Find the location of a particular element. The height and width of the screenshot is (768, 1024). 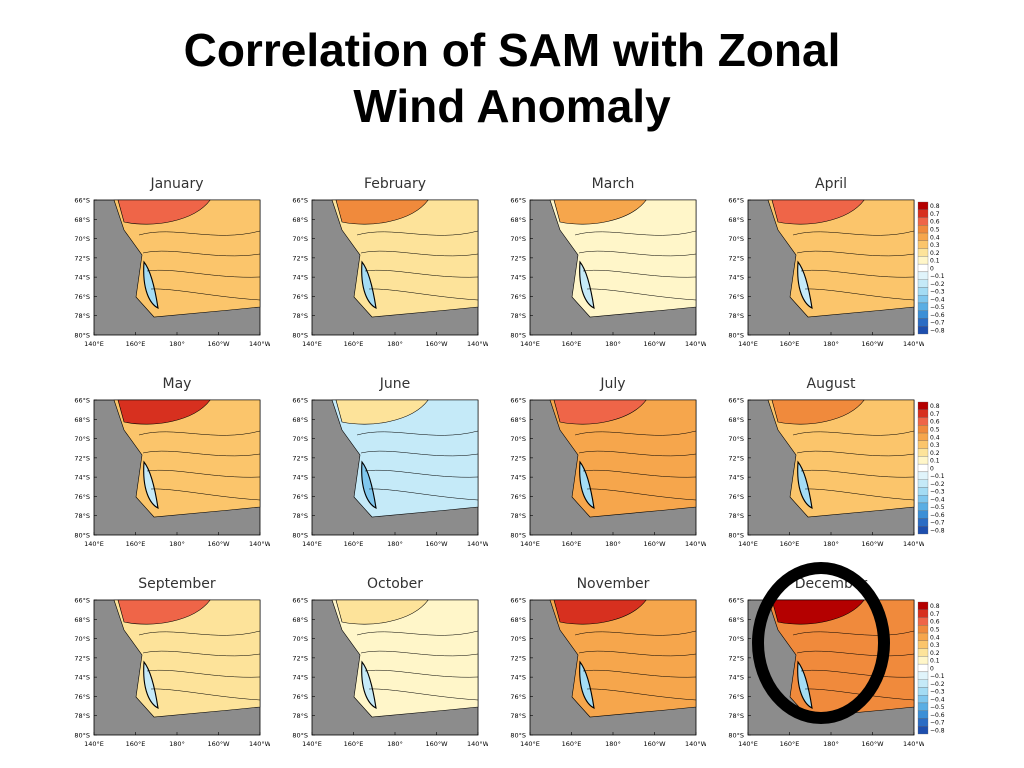

month-label: April is located at coordinates (831, 184).